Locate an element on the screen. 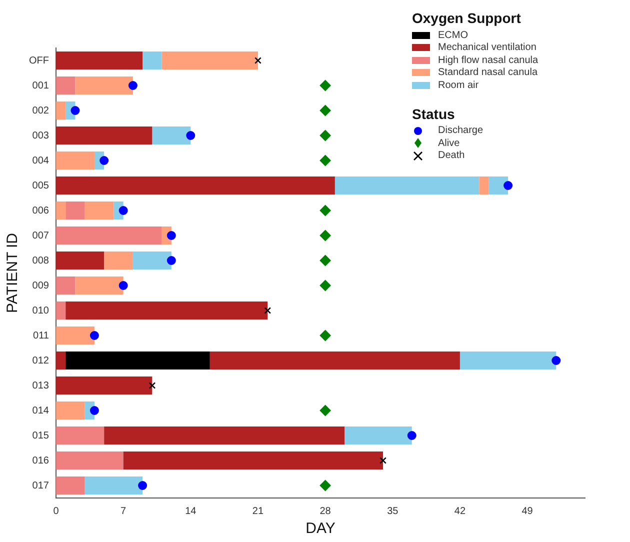  x-tick-label: 0 is located at coordinates (56, 511).